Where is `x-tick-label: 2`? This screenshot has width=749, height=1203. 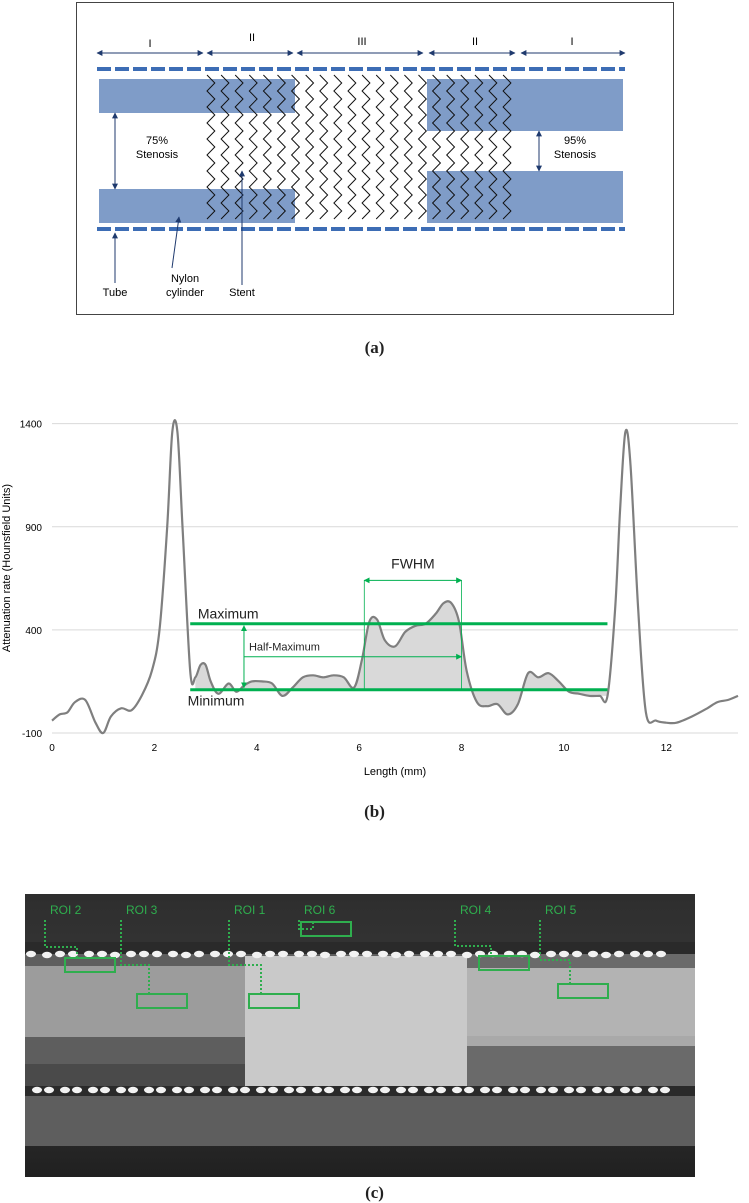
x-tick-label: 2 is located at coordinates (155, 748).